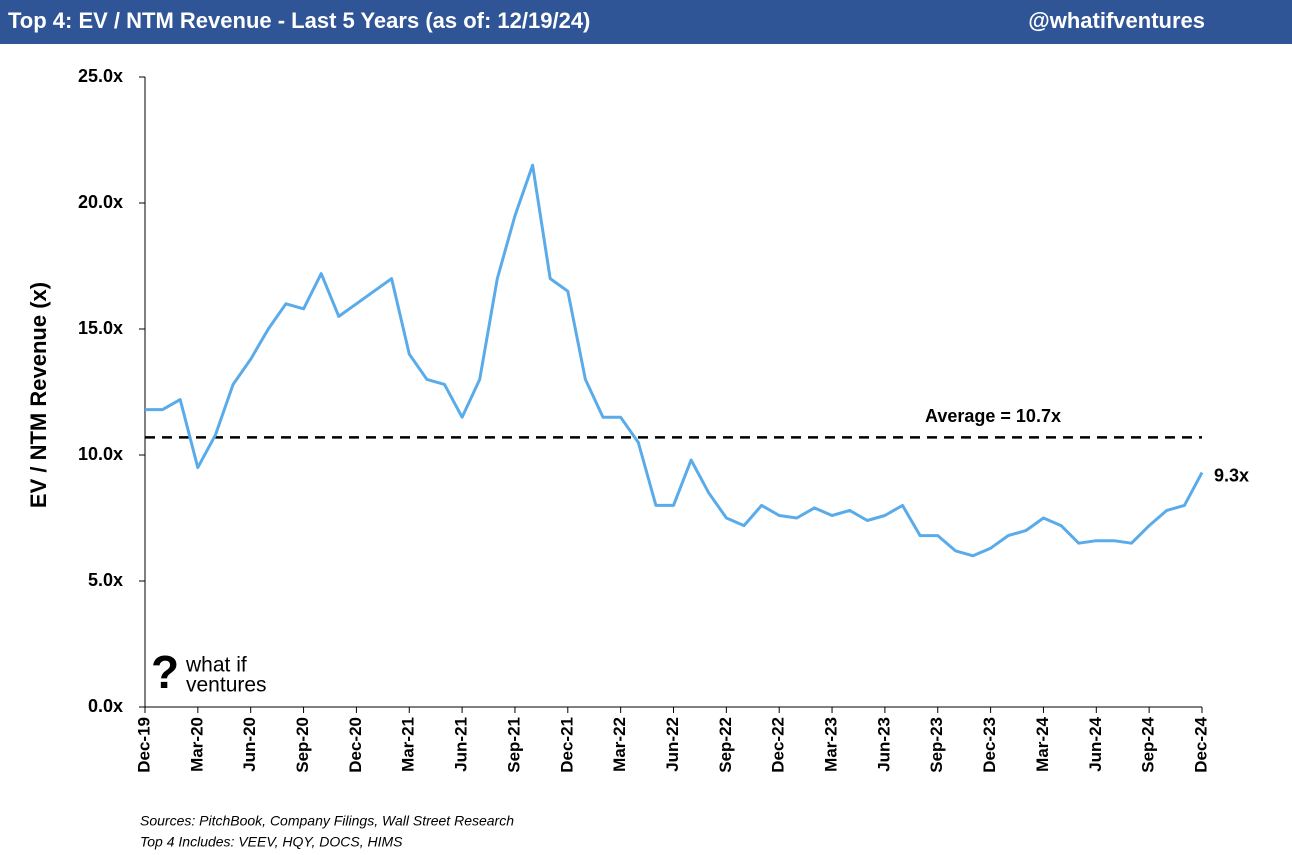 The width and height of the screenshot is (1292, 855). Describe the element at coordinates (566, 745) in the screenshot. I see `x-tick-label: Dec-21` at that location.